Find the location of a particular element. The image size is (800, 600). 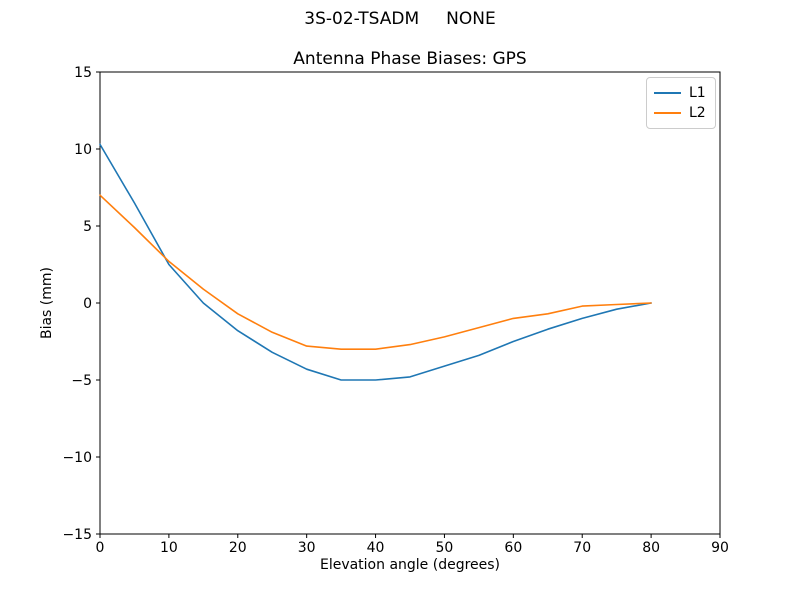

figure-suptitle: 3S-02-TSADM NONE is located at coordinates (400, 19).